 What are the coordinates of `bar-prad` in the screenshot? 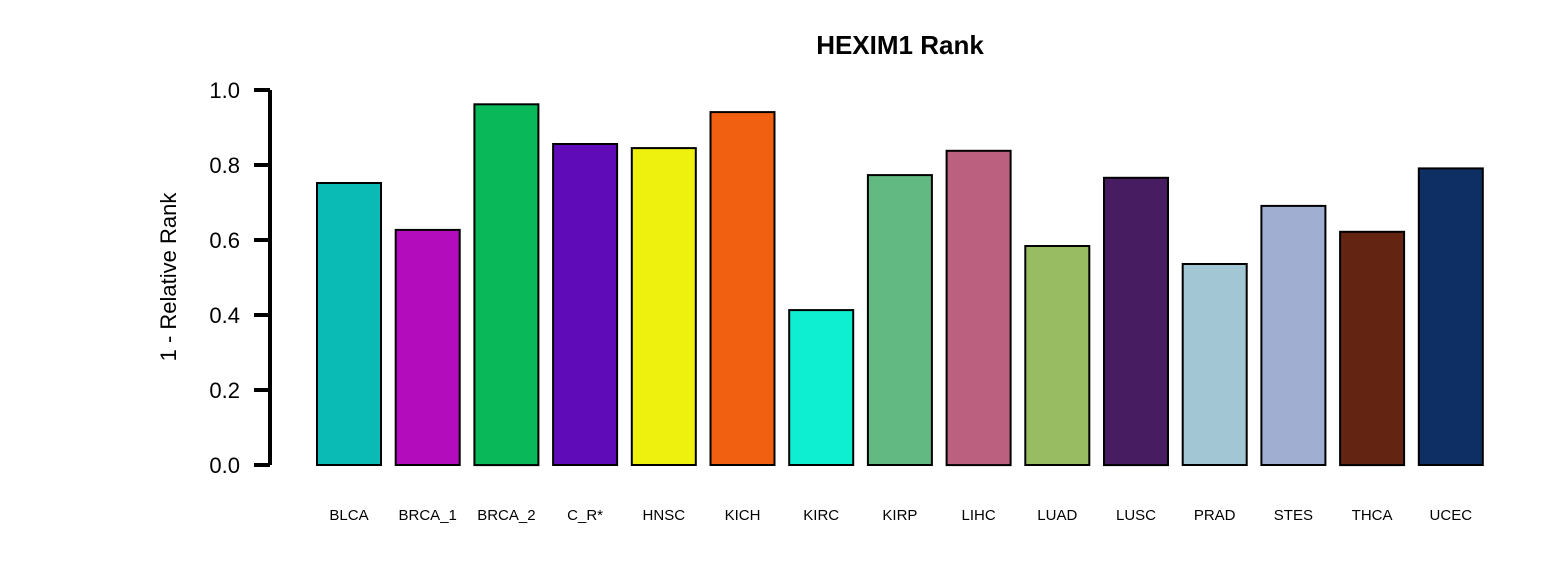 It's located at (1214, 364).